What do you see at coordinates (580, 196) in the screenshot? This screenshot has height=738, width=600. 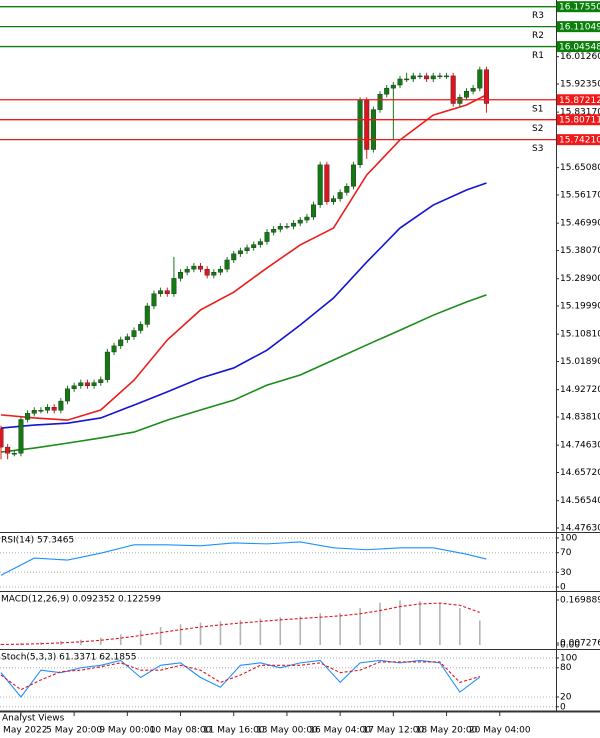 I see `y-tick-label: 15.56170` at bounding box center [580, 196].